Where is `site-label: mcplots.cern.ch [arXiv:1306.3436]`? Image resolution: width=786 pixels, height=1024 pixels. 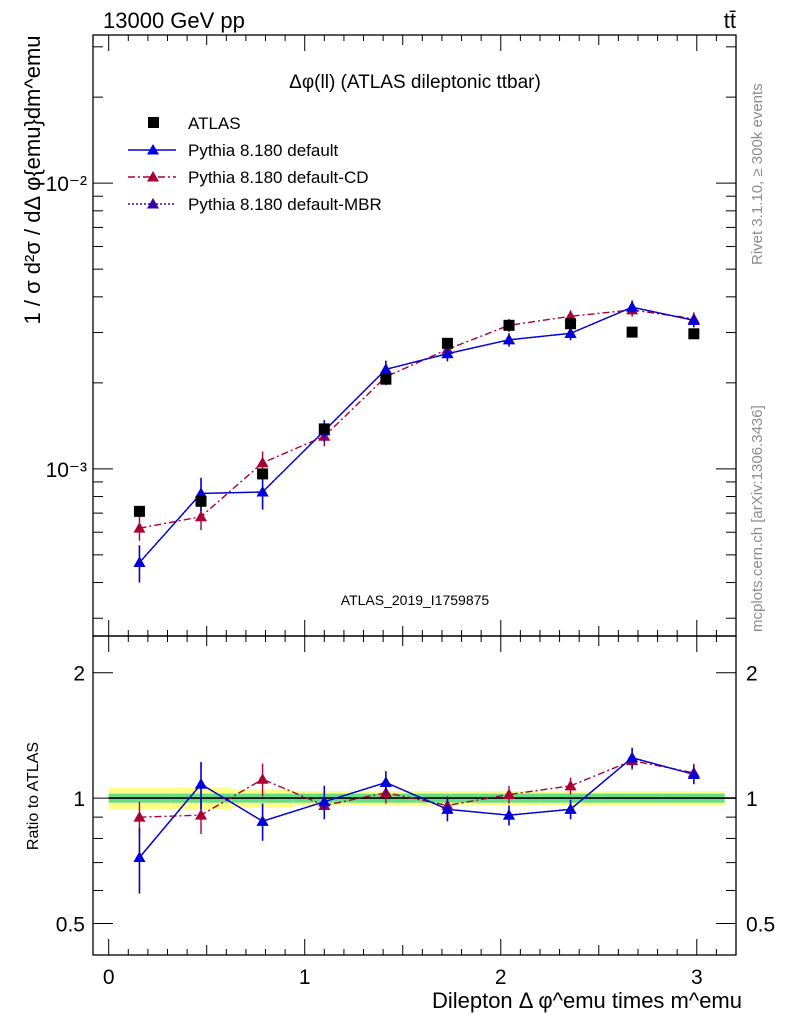
site-label: mcplots.cern.ch [arXiv:1306.3436] is located at coordinates (757, 518).